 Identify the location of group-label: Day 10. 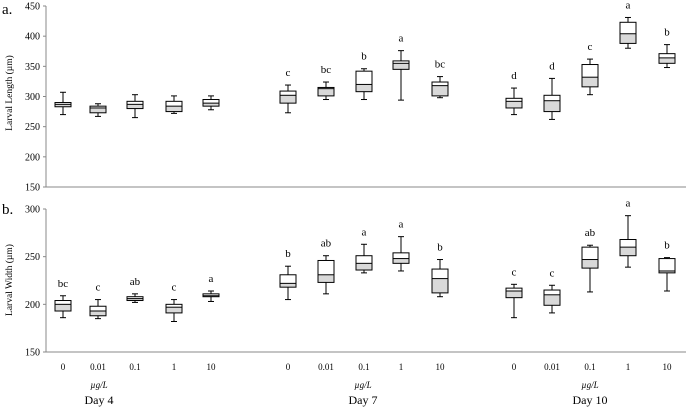
(590, 400).